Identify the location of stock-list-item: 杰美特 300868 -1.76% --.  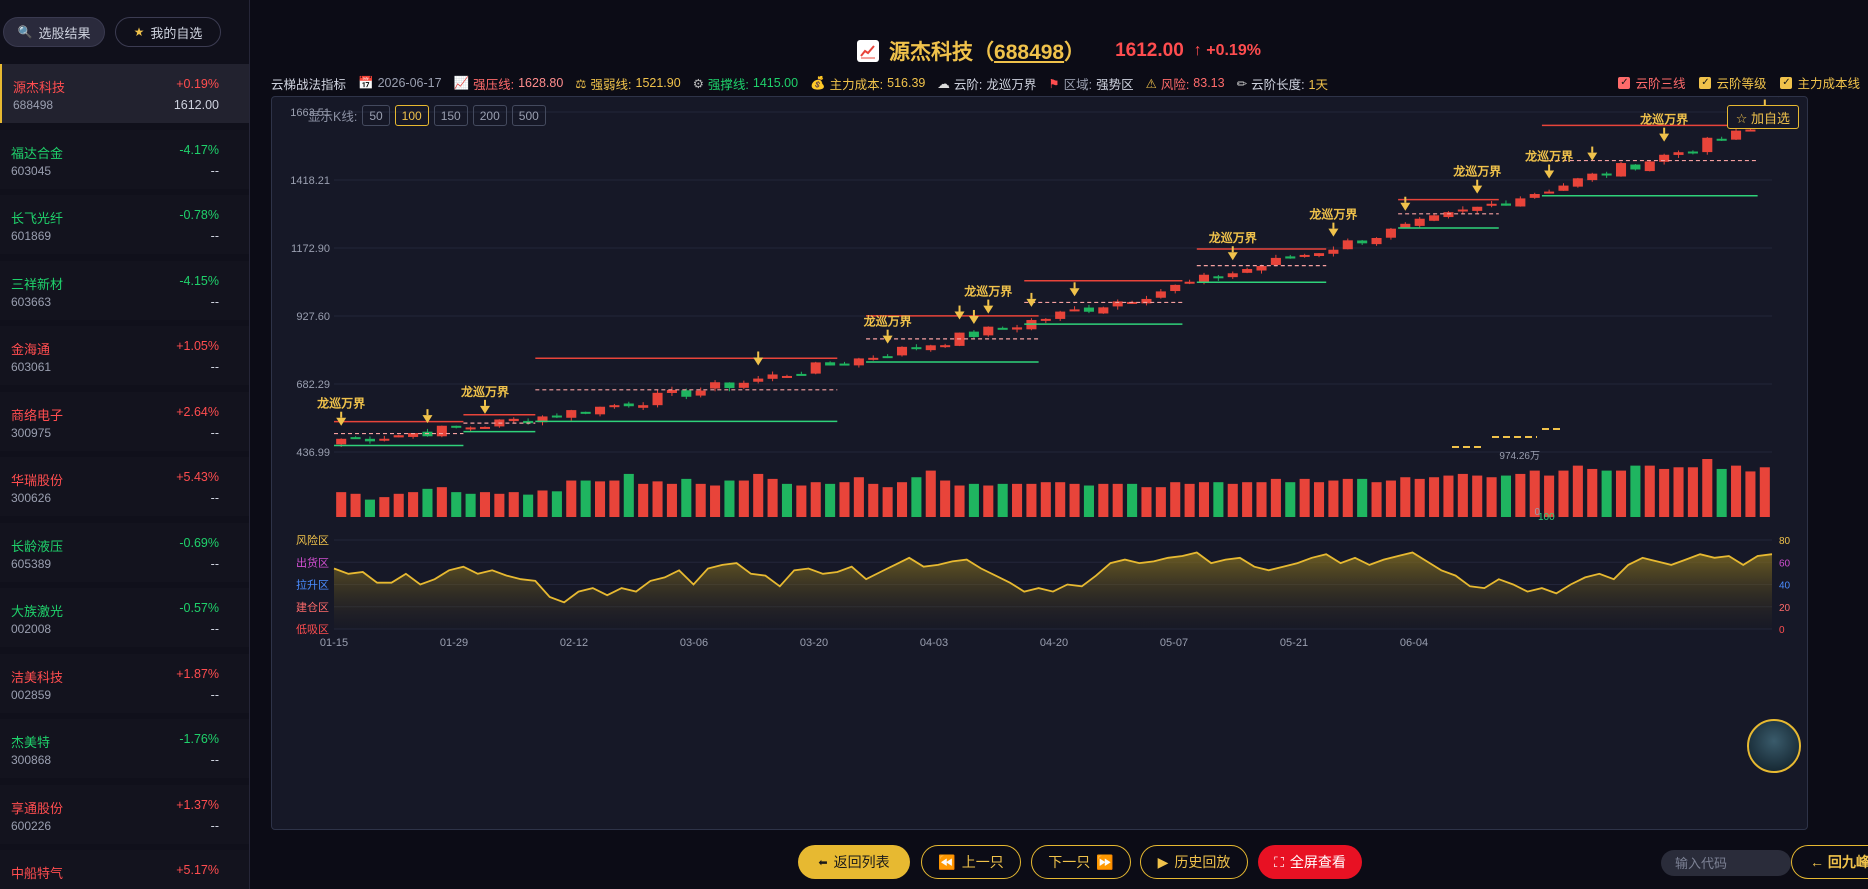
(124, 748).